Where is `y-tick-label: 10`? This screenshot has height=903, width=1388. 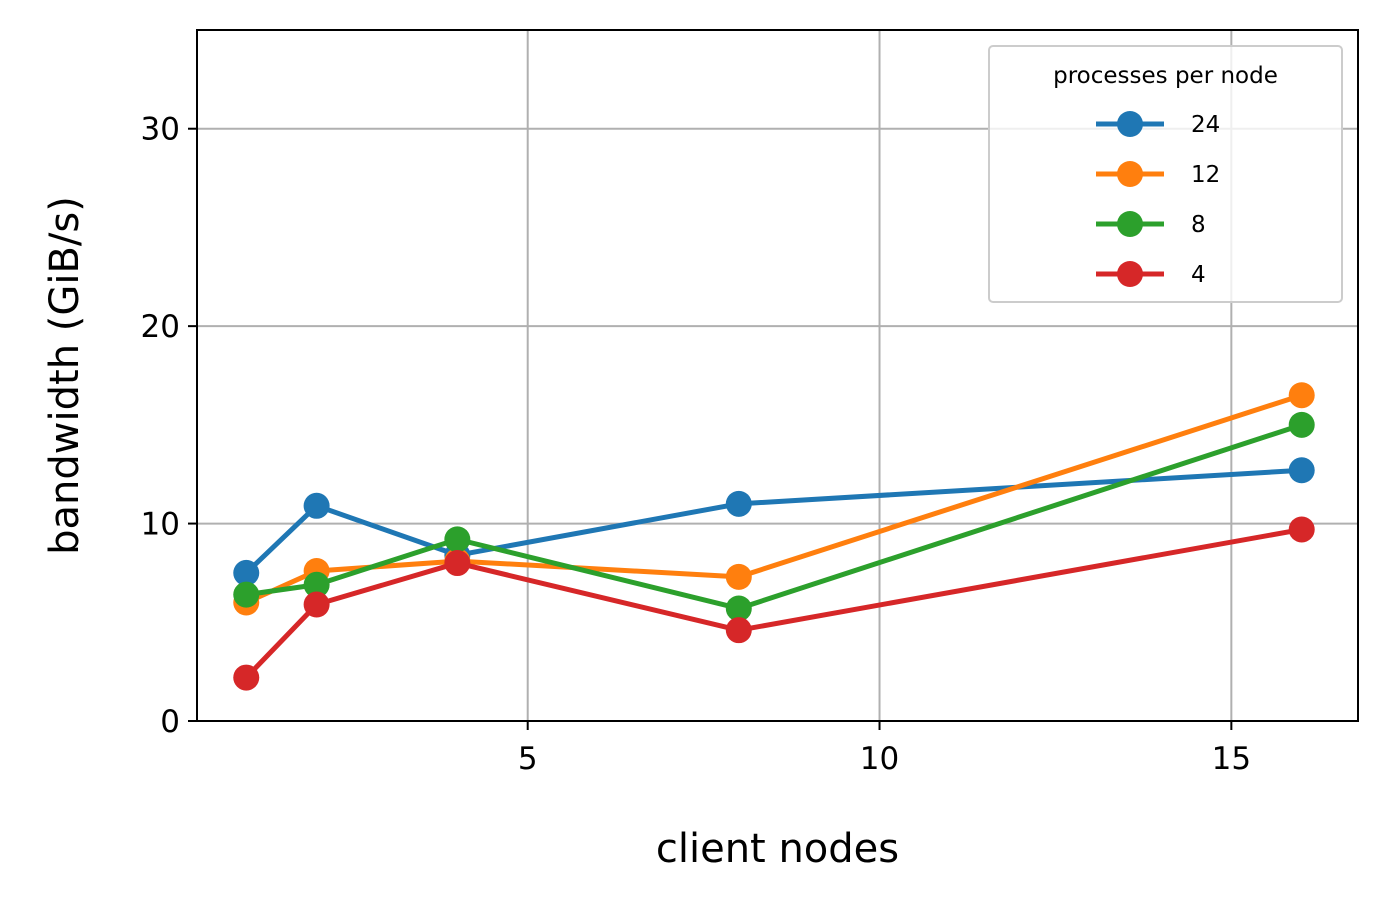 y-tick-label: 10 is located at coordinates (160, 525).